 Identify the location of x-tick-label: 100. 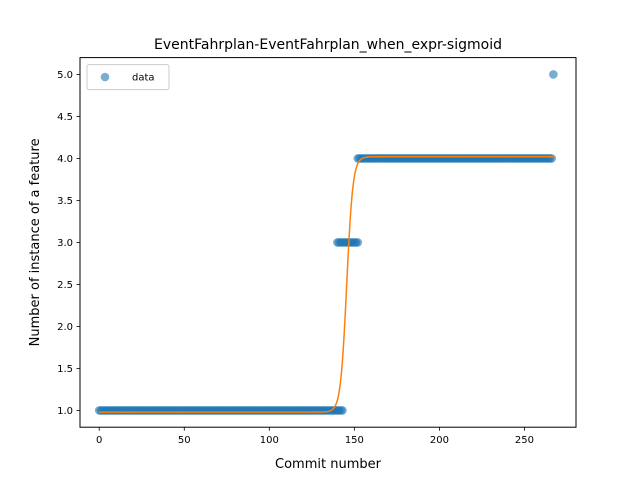
(269, 440).